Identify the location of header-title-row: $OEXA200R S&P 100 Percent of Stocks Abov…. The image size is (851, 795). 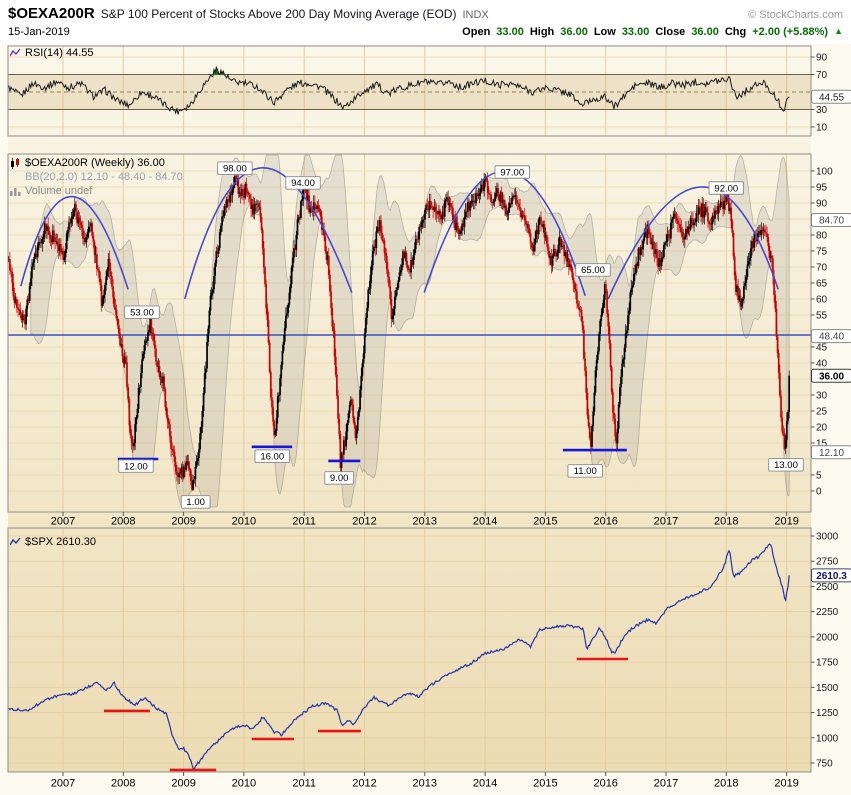
(425, 13).